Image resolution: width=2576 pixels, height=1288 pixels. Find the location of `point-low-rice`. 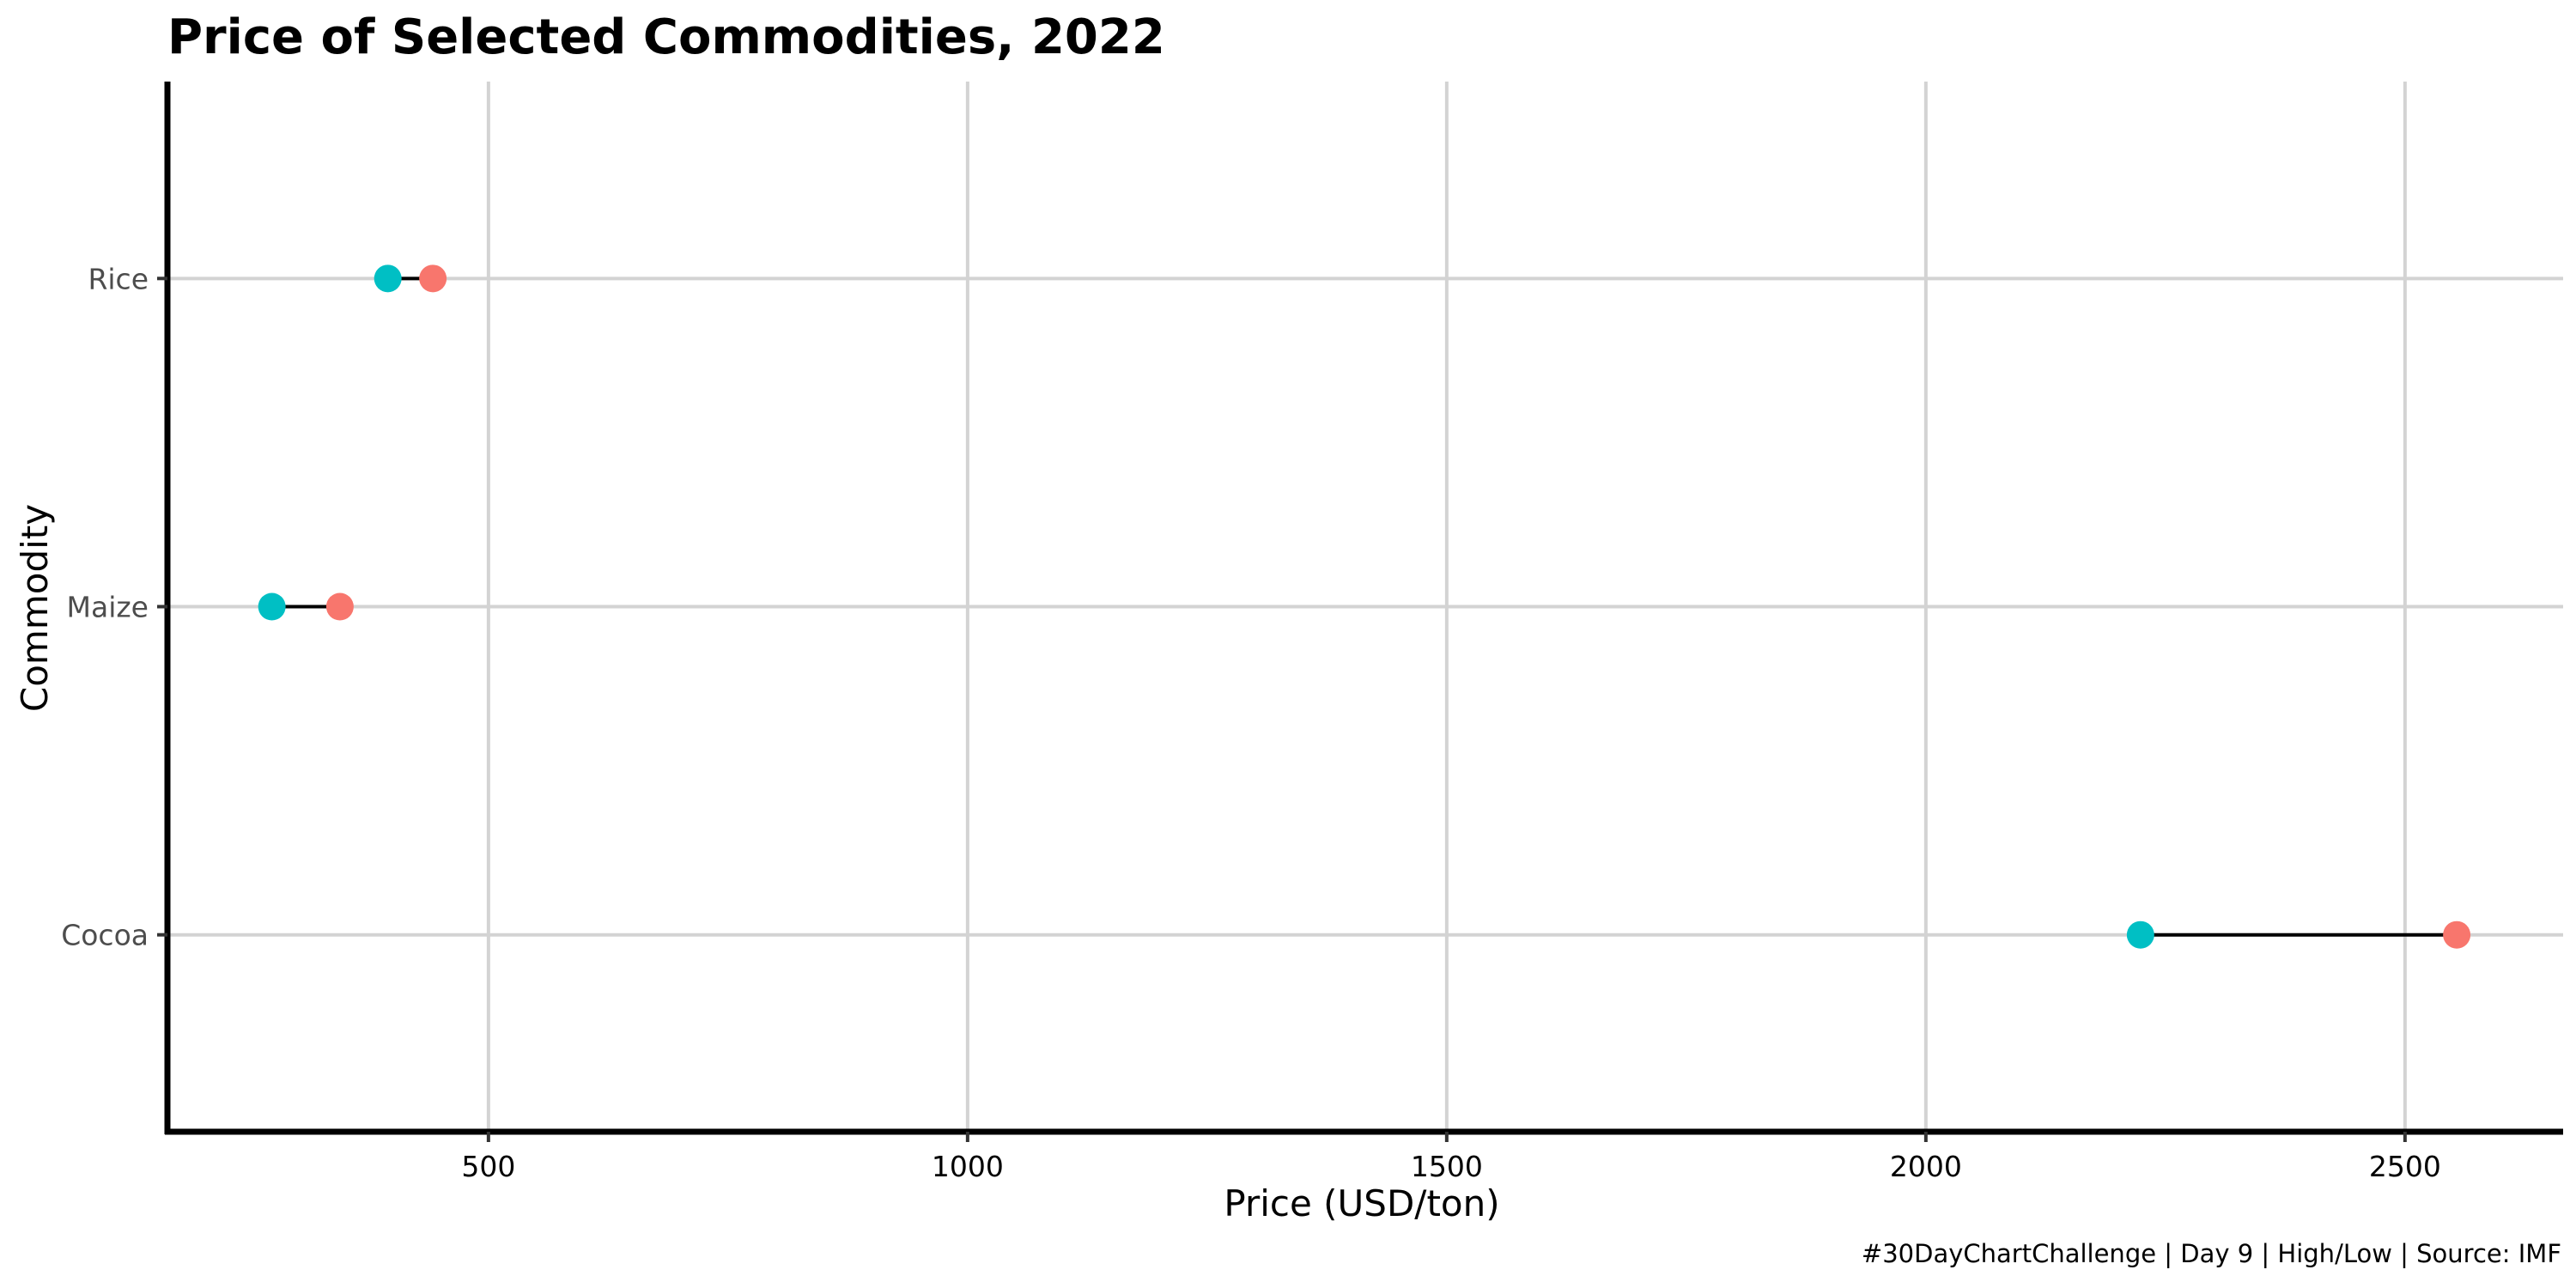

point-low-rice is located at coordinates (388, 279).